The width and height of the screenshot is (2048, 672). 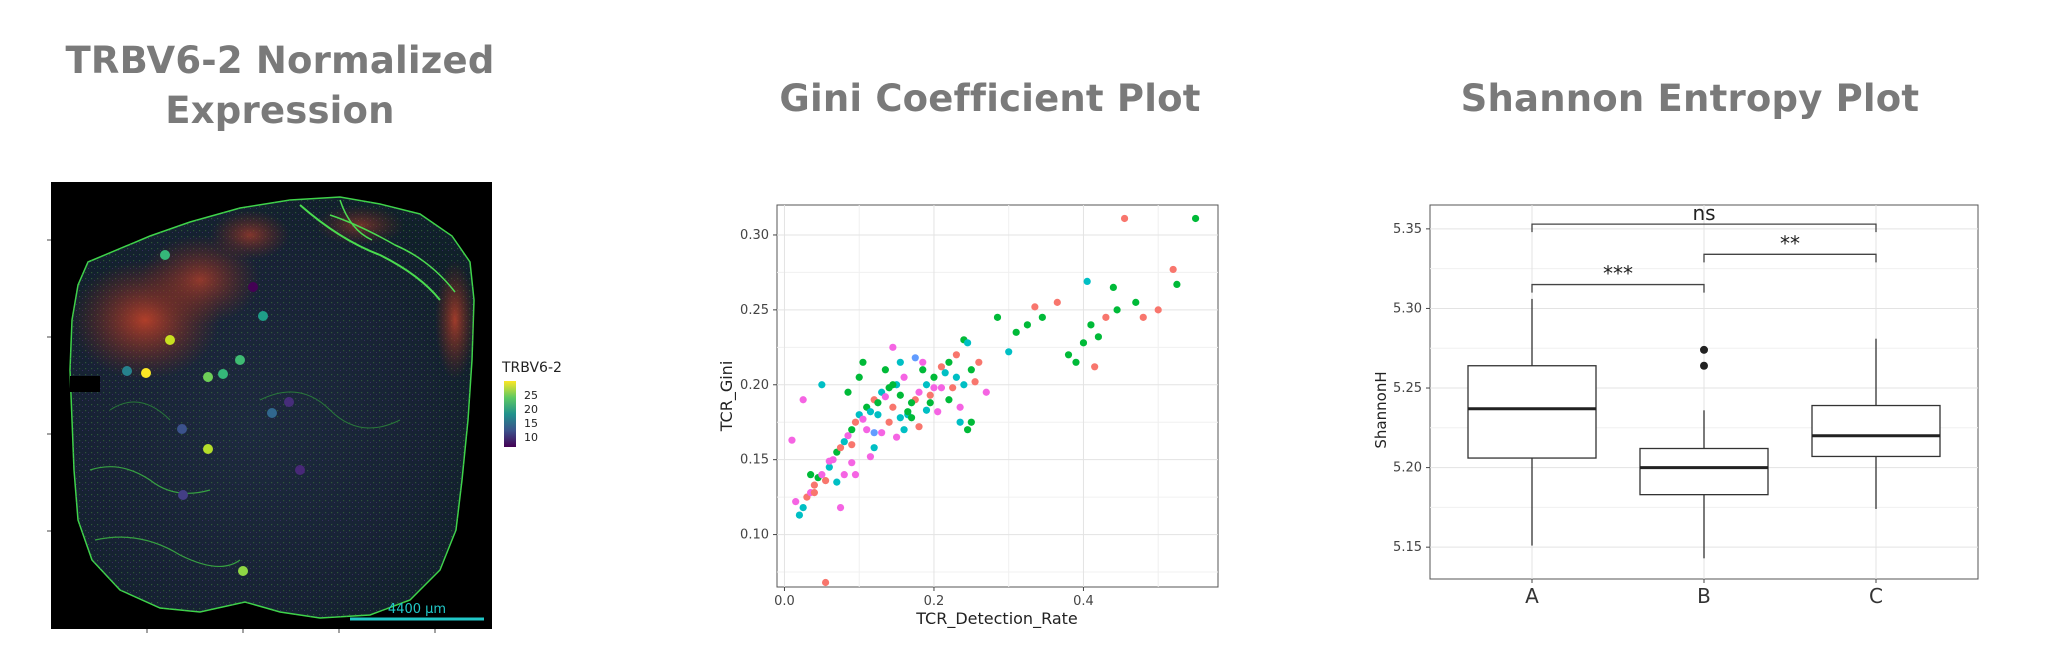 What do you see at coordinates (754, 460) in the screenshot?
I see `gini-y-tick-label: 0.15` at bounding box center [754, 460].